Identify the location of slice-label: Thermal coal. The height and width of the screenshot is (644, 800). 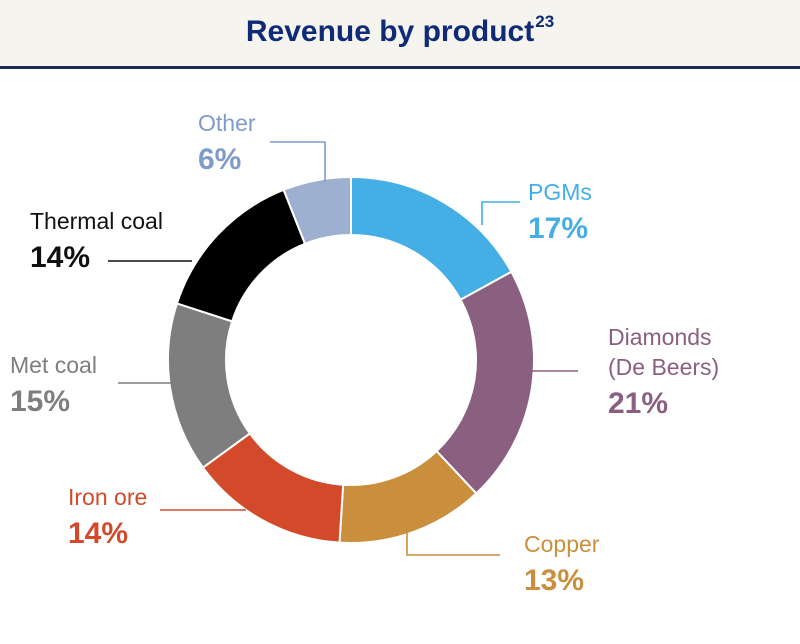
(96, 221).